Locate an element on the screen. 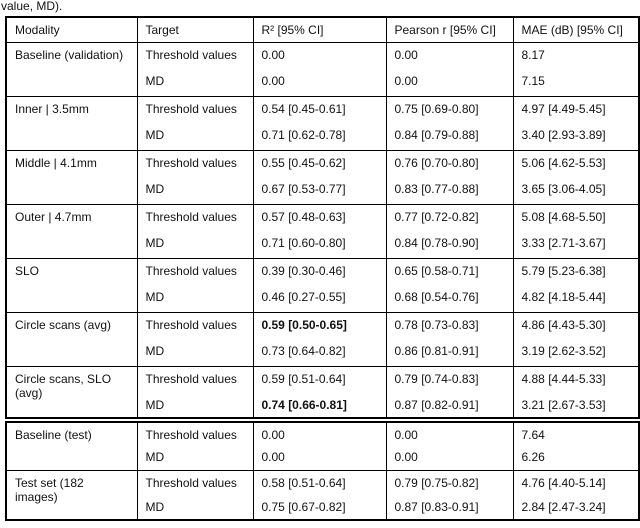  r2-cell: 0.57 [0.48-0.63] is located at coordinates (319, 217).